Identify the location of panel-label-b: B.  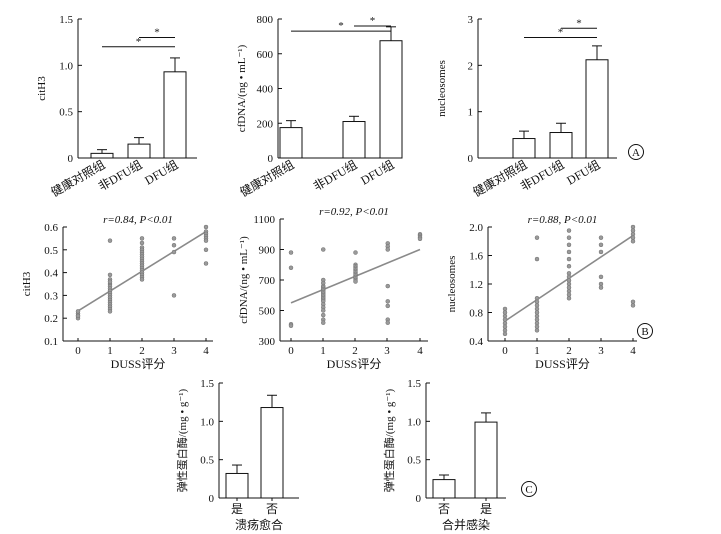
(645, 331).